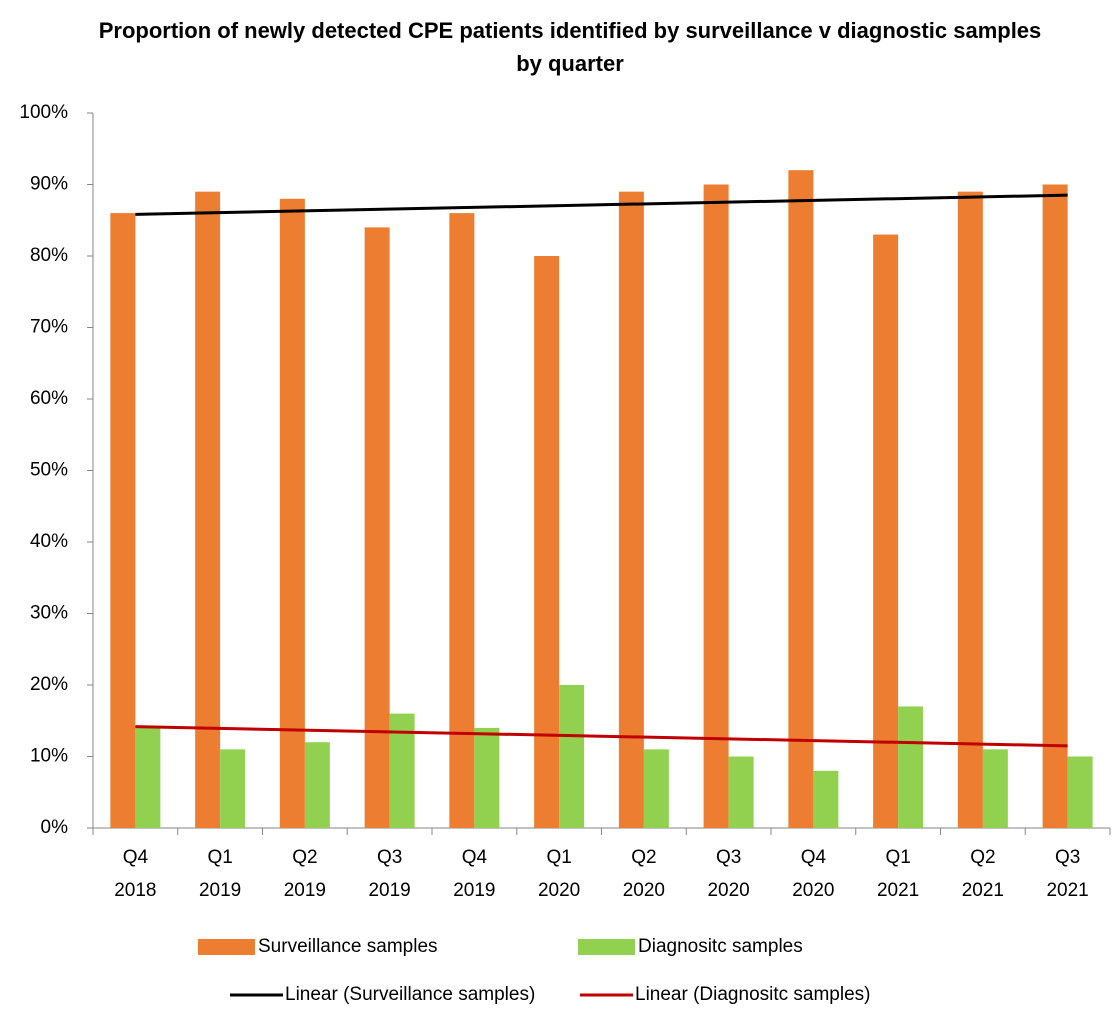  What do you see at coordinates (49, 255) in the screenshot?
I see `y-tick-label: 80%` at bounding box center [49, 255].